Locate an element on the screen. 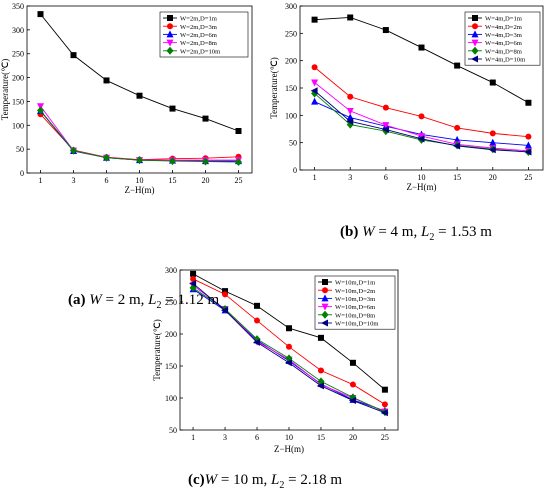 This screenshot has height=495, width=550. legend-entry: W=2m,D=8m is located at coordinates (199, 43).